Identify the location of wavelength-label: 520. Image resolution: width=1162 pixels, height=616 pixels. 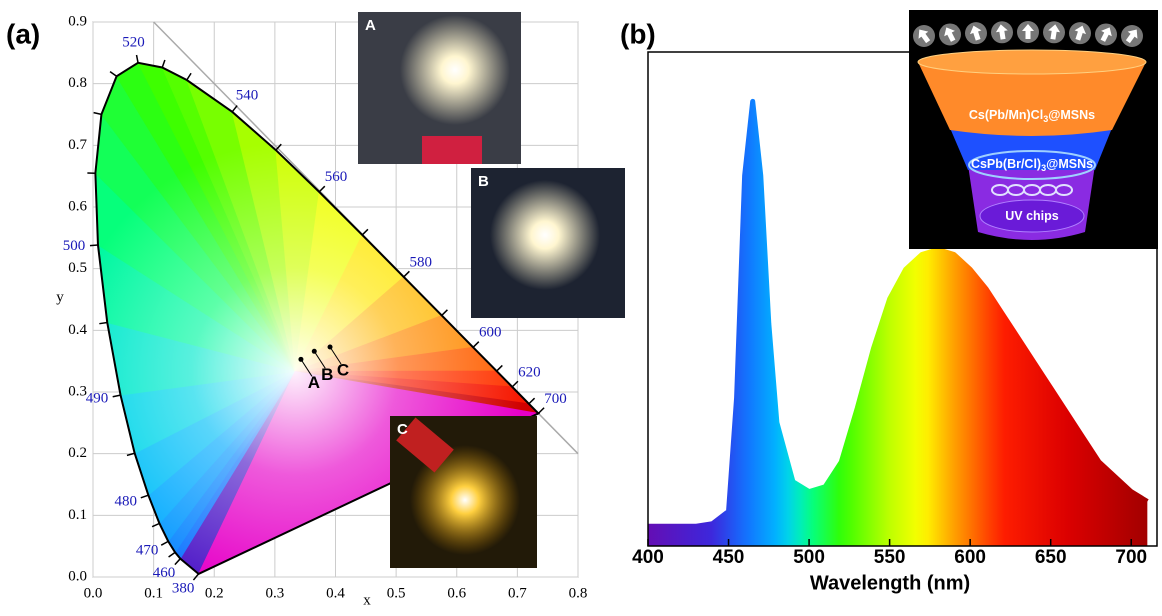
(133, 43).